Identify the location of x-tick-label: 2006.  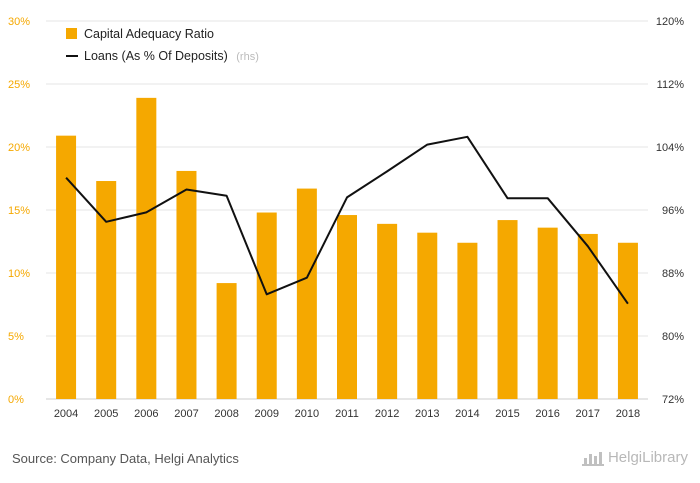
(146, 414).